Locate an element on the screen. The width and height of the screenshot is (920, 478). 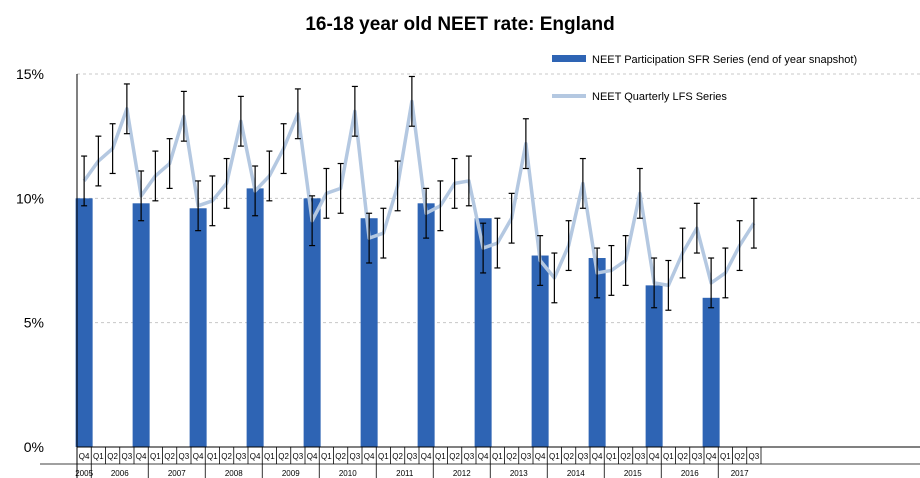
y-axis-ticks: 0% 5% 10% 15% is located at coordinates (30, 260).